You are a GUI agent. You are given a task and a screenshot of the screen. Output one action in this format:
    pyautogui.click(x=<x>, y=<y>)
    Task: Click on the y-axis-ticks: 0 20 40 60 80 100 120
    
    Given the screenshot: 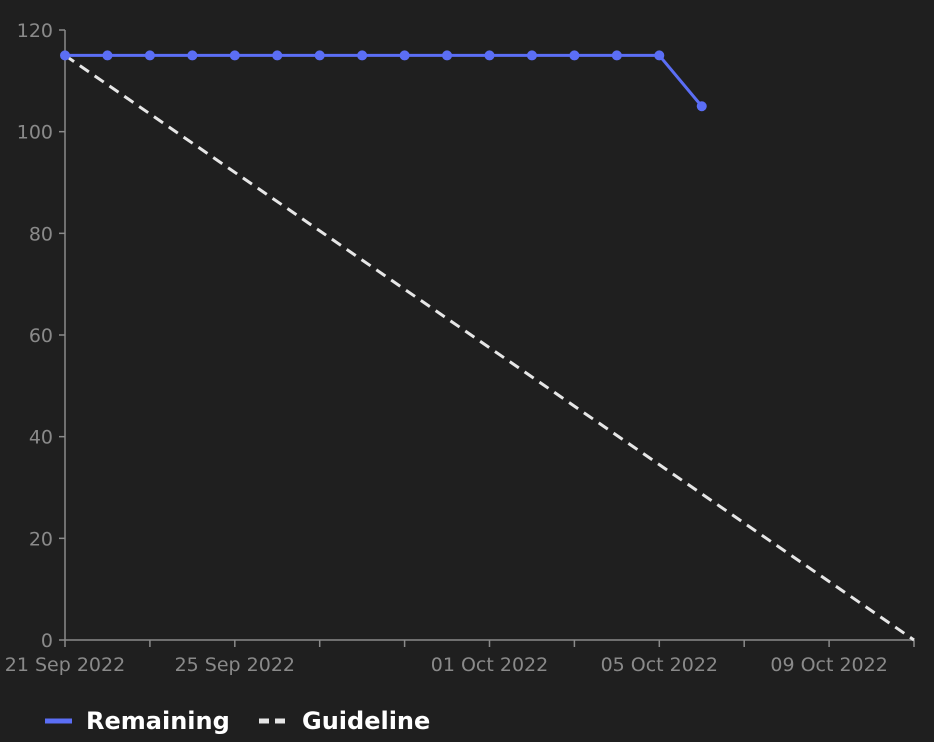 What is the action you would take?
    pyautogui.click(x=41, y=336)
    